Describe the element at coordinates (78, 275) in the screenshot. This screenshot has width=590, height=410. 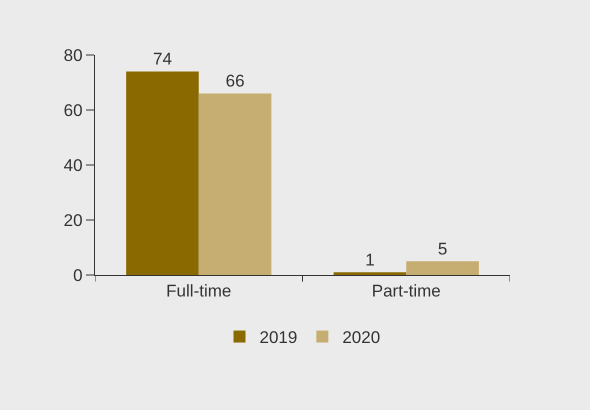
I see `y-tick-label: 0` at that location.